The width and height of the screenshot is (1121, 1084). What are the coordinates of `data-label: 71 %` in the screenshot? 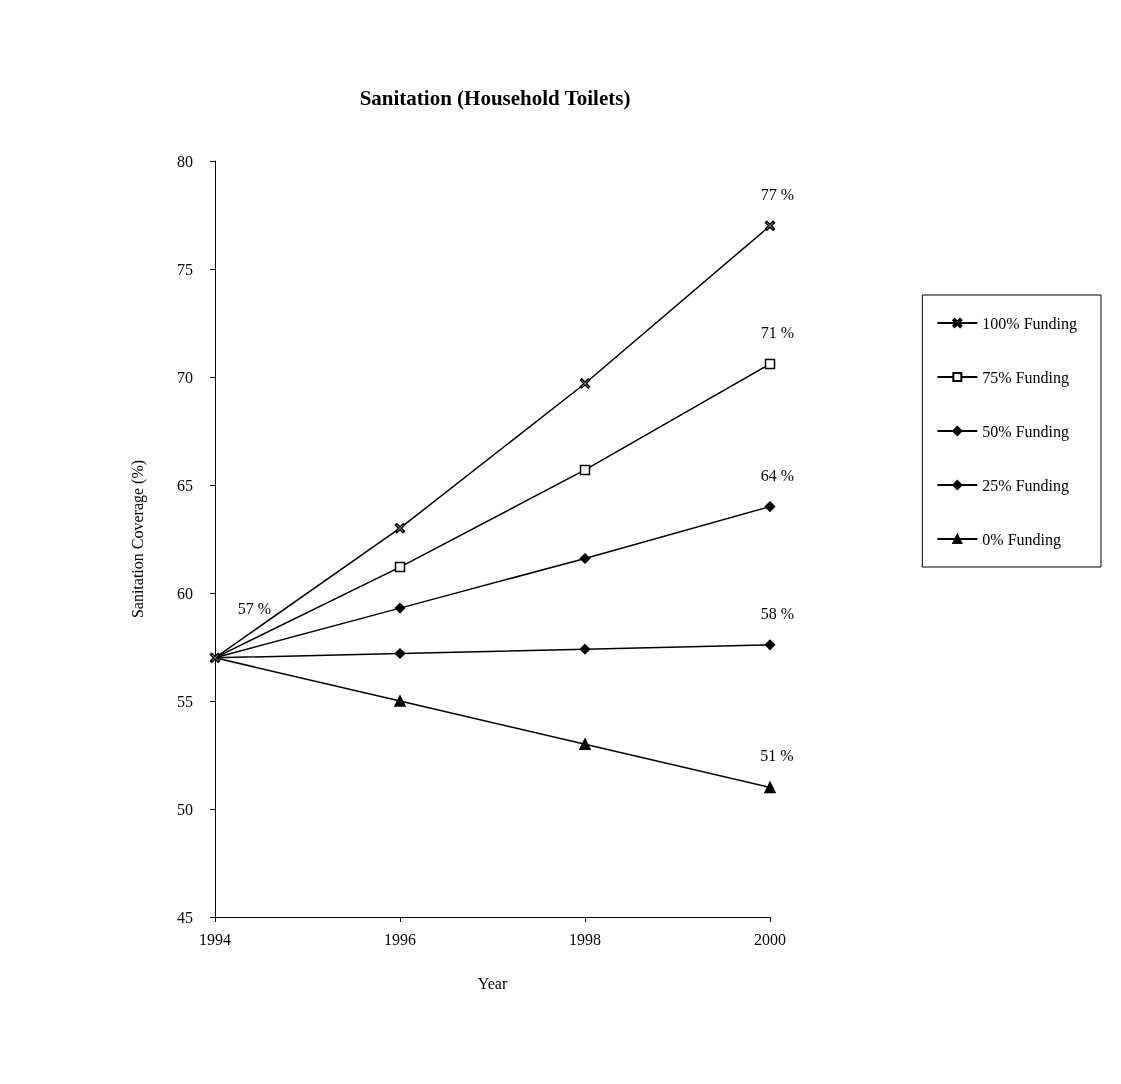 It's located at (777, 333).